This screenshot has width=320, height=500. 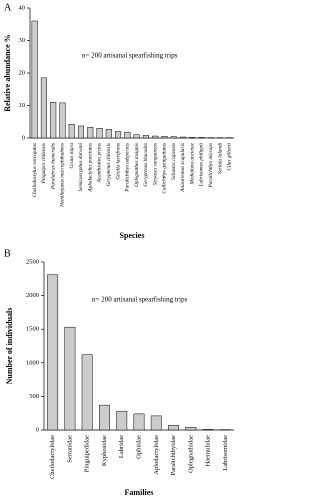 I want to click on x-tick-label: Sebastes capensis, so click(x=174, y=161).